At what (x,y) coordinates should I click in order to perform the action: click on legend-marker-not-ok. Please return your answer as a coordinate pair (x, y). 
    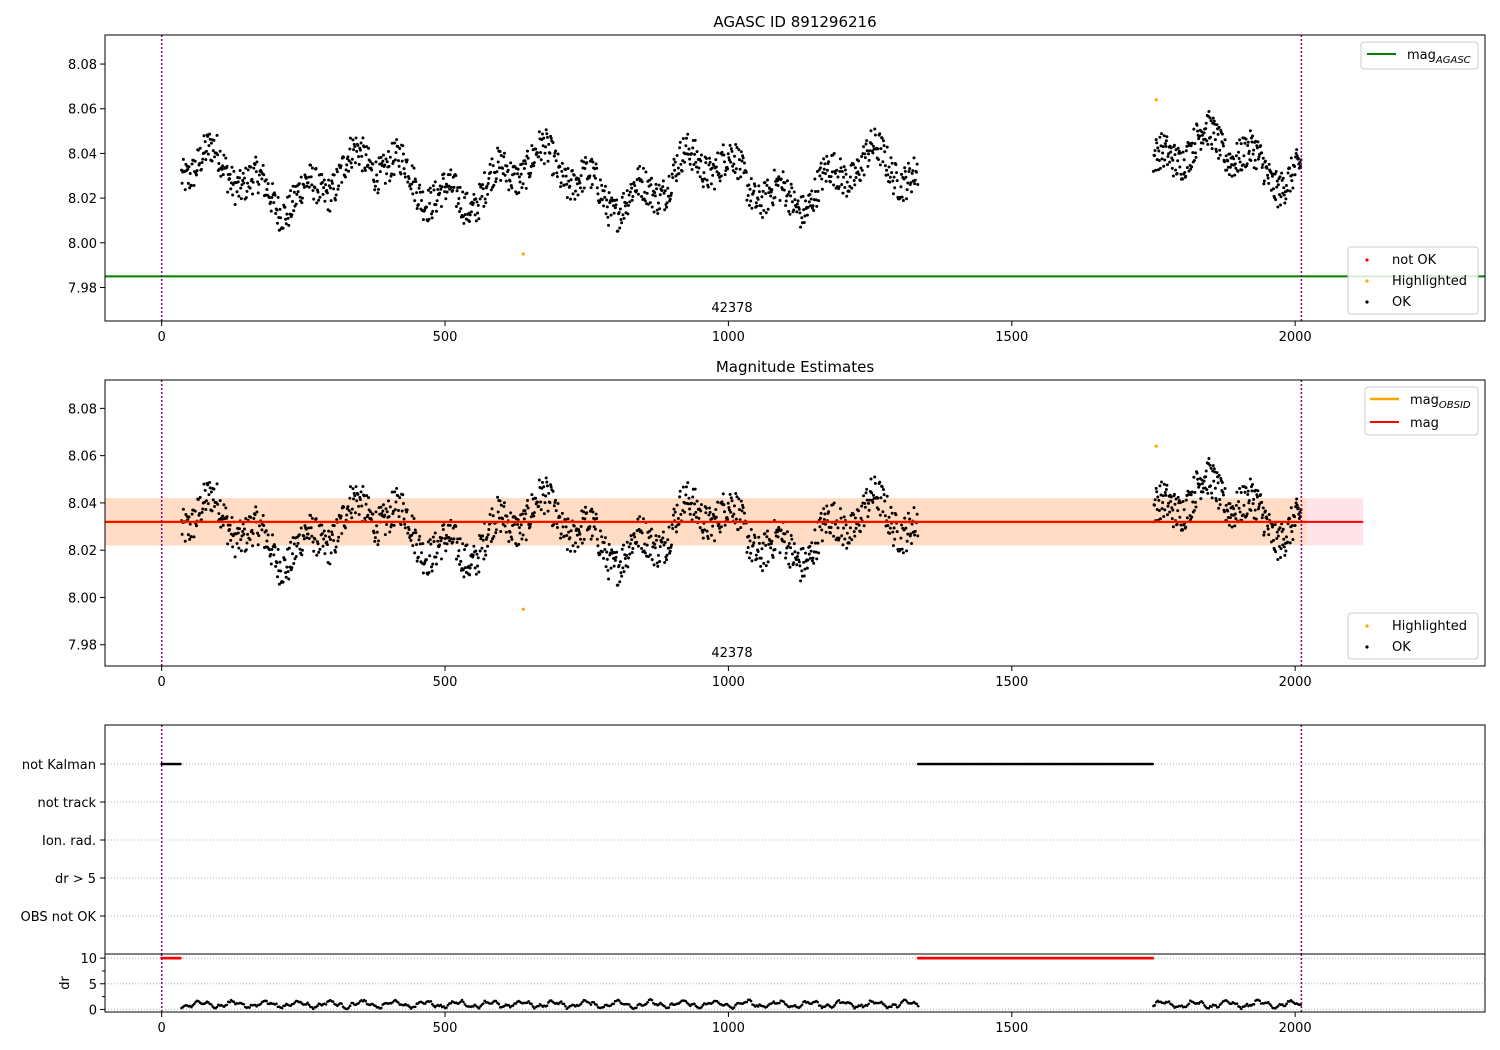
    Looking at the image, I should click on (1367, 260).